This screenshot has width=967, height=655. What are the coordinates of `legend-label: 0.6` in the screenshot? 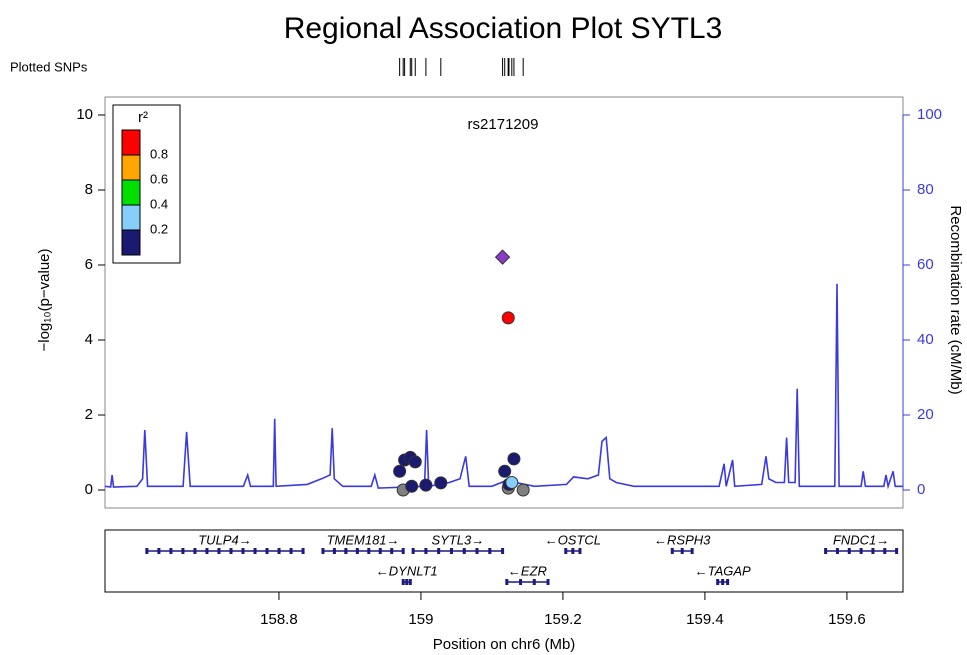 It's located at (159, 178).